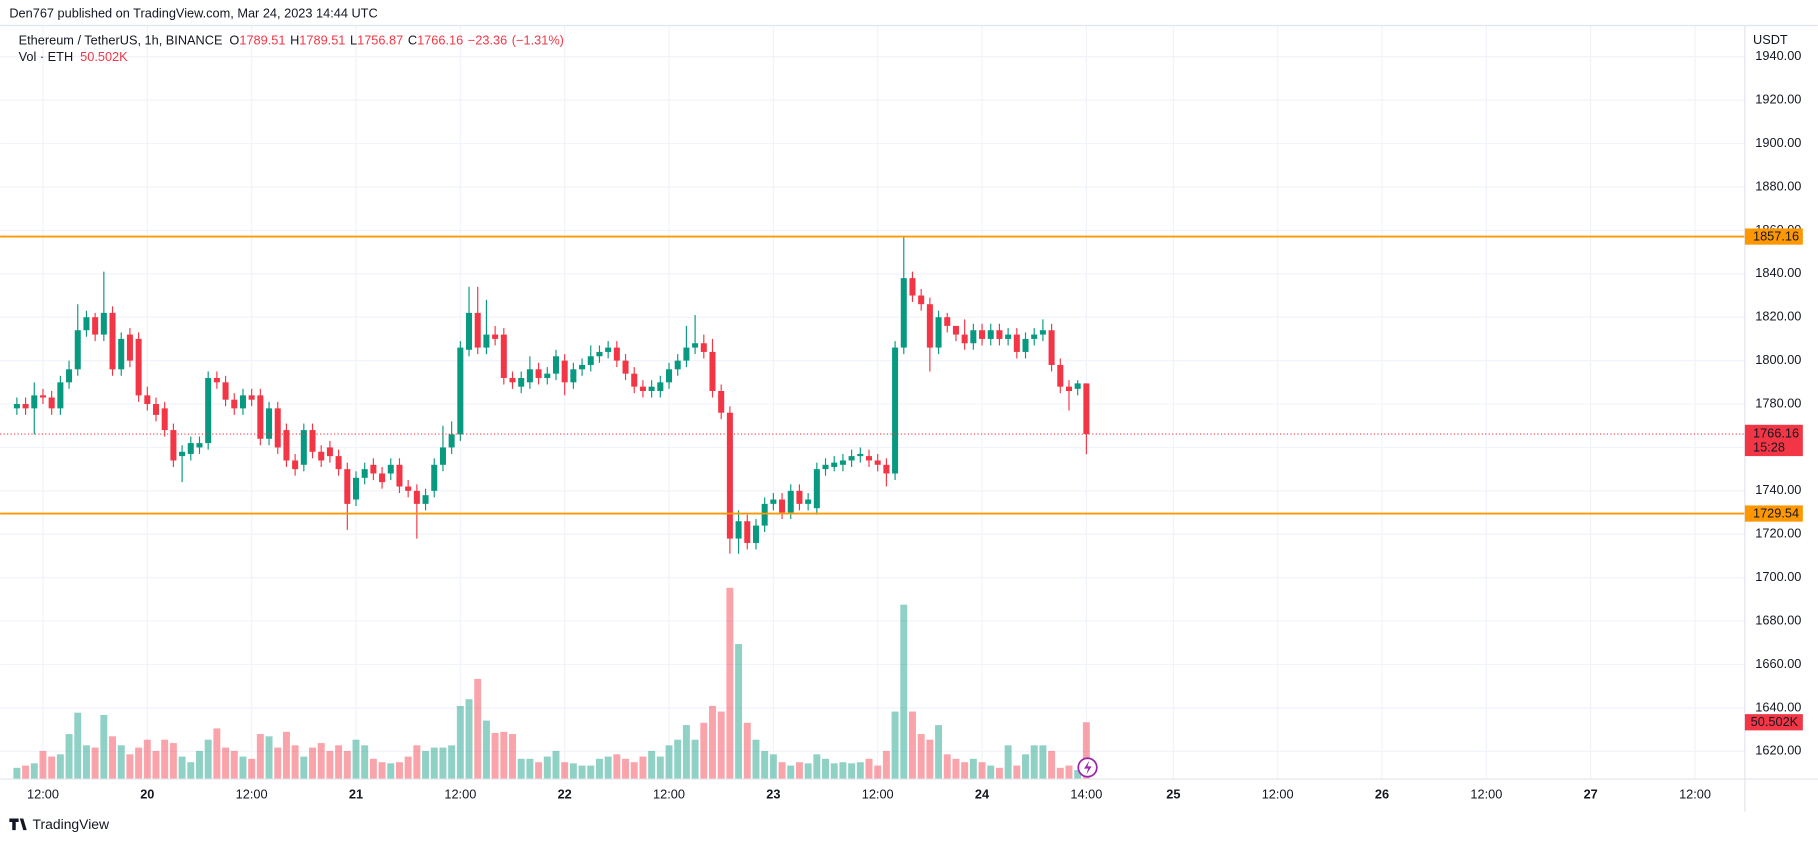 This screenshot has height=844, width=1818. I want to click on y-tick-label: 1880.00, so click(1778, 185).